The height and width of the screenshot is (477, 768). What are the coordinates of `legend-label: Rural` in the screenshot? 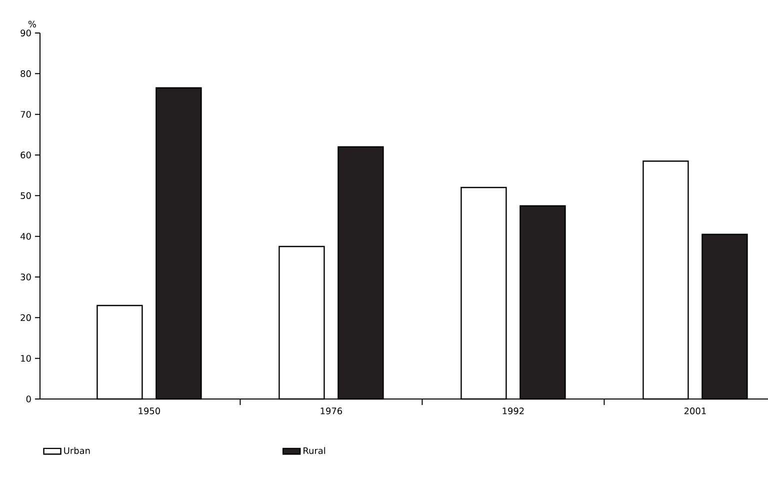 It's located at (315, 450).